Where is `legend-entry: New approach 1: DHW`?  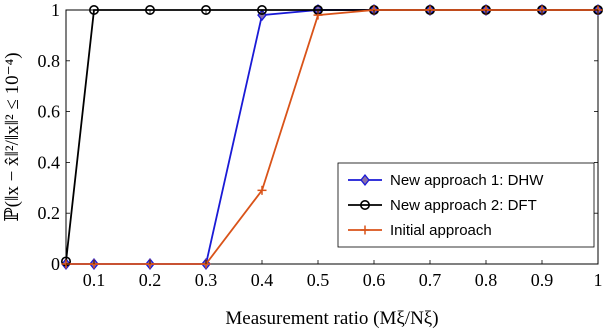
legend-entry: New approach 1: DHW is located at coordinates (446, 180).